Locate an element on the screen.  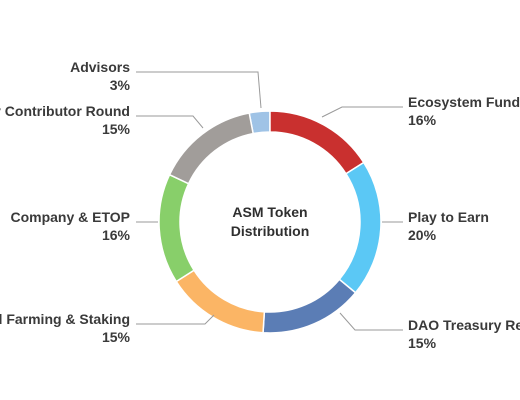
slice-early-contributor-round is located at coordinates (211, 148).